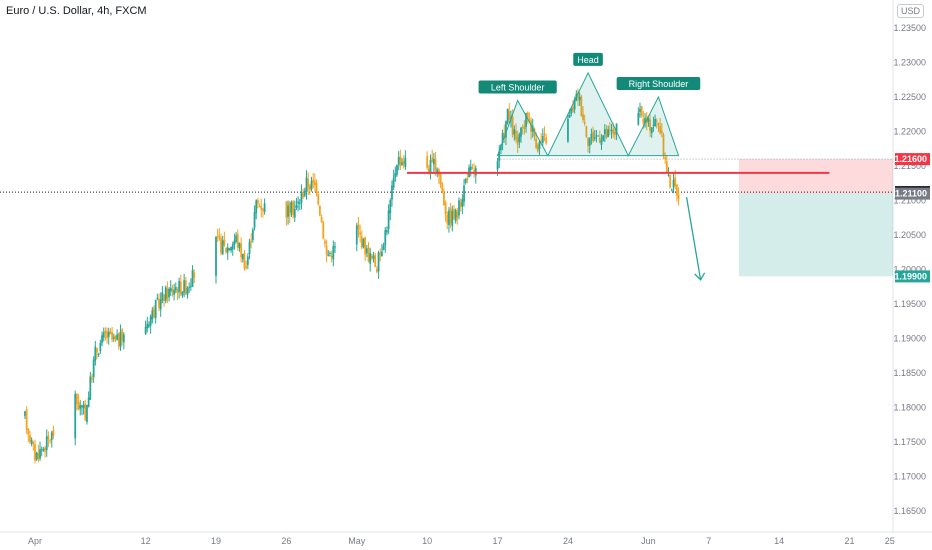 The width and height of the screenshot is (932, 550). I want to click on x-tick-label: 12, so click(146, 541).